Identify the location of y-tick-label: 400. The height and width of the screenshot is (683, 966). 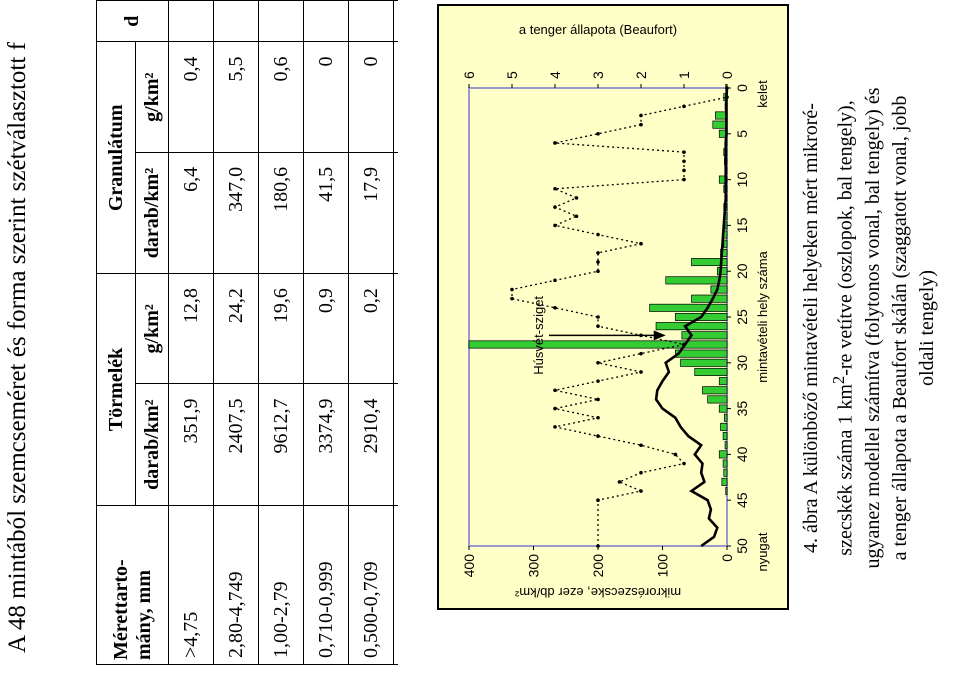
(469, 566).